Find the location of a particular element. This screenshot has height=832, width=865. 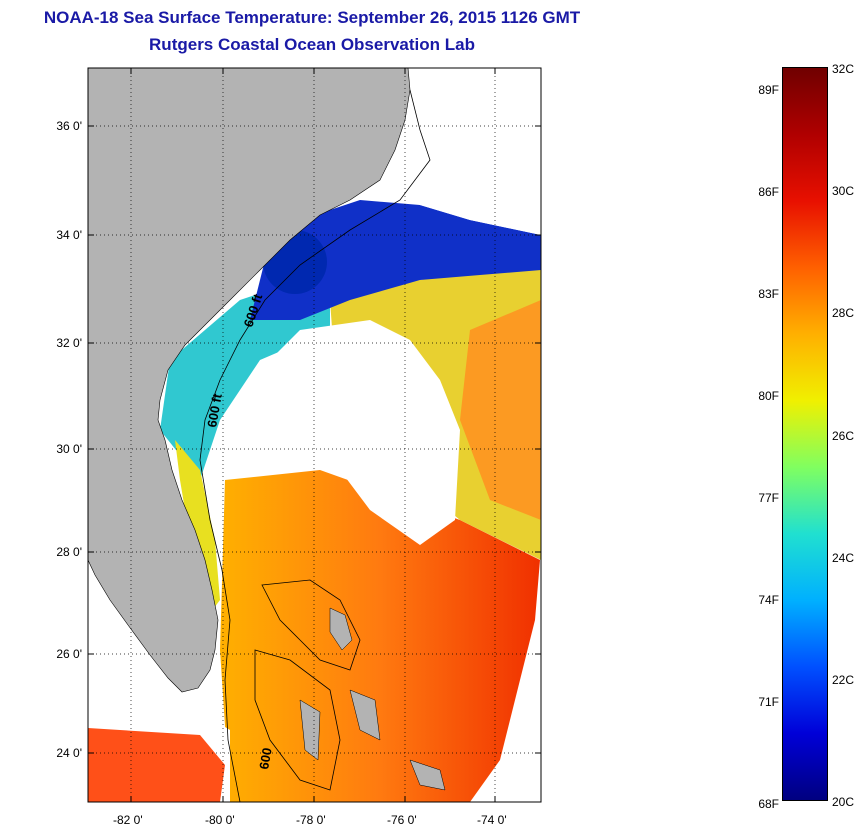

lon-label: -82 0' is located at coordinates (128, 820).